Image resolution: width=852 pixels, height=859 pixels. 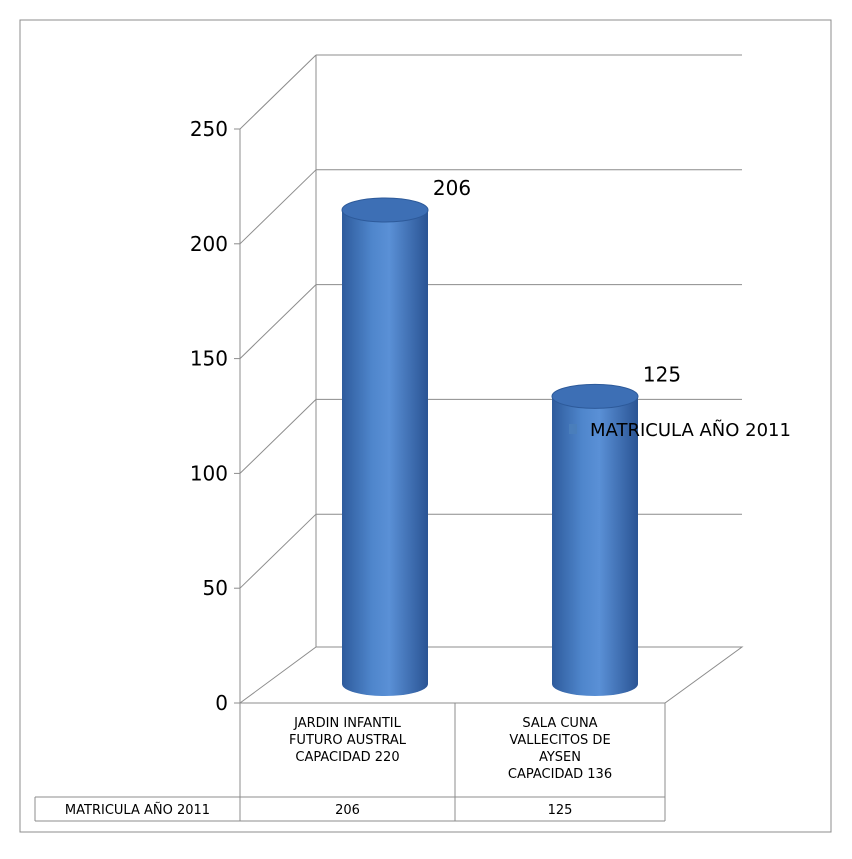 I want to click on data-label: 125, so click(x=662, y=374).